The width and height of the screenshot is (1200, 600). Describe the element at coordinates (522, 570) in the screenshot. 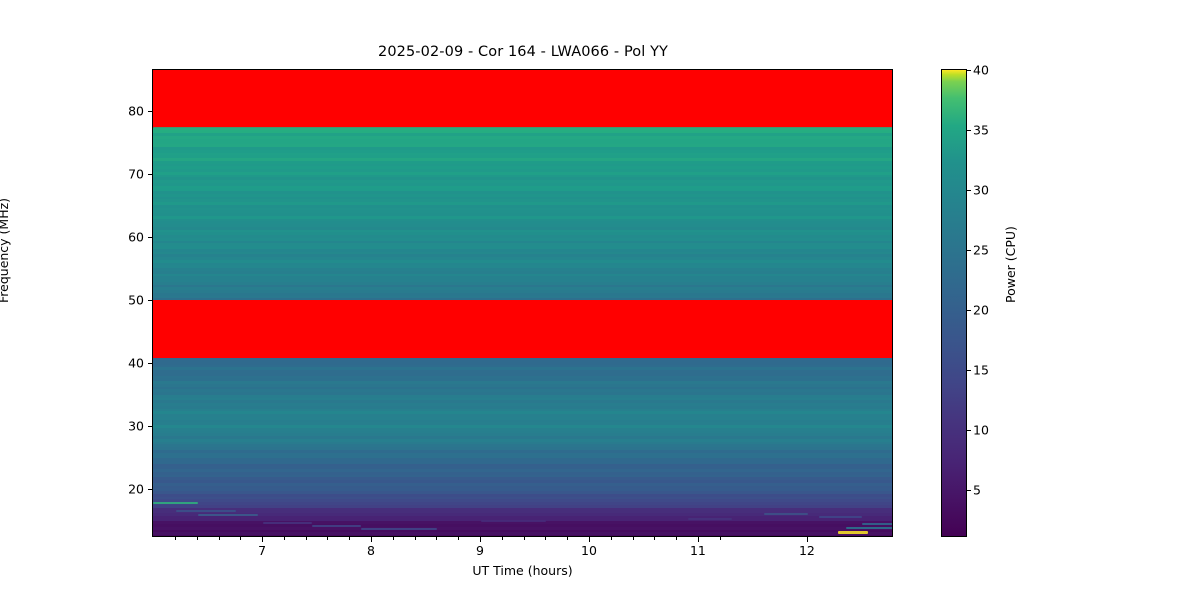

I see `x-axis-label: UT Time (hours)` at that location.